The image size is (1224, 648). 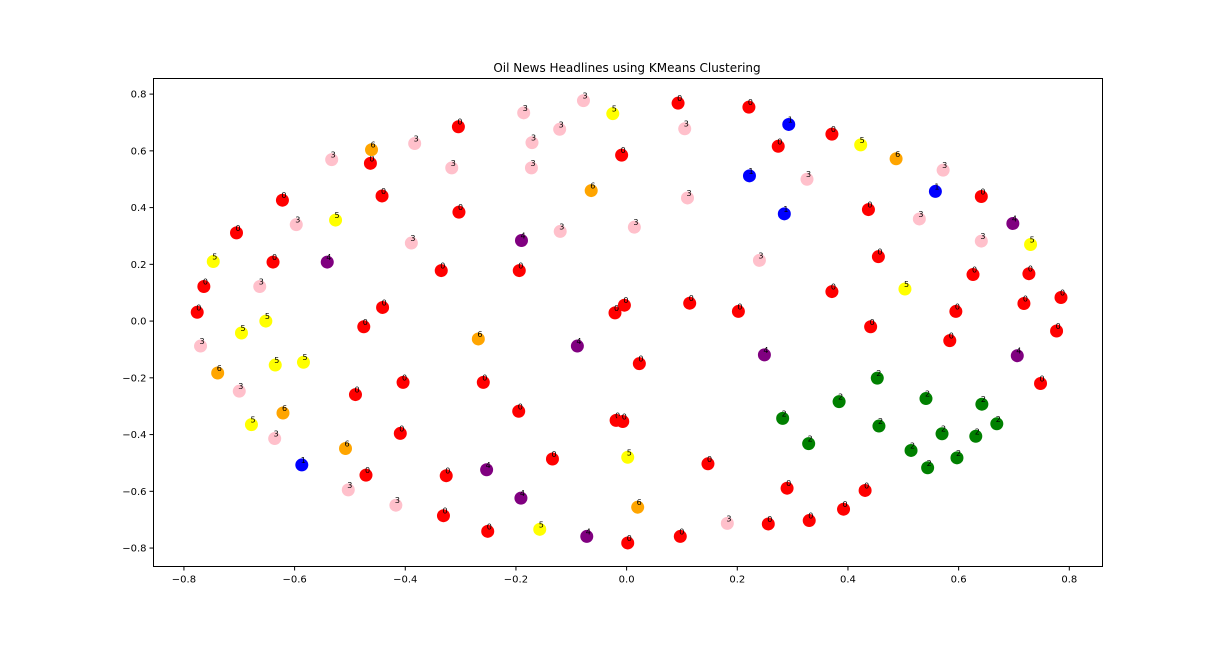 I want to click on y-tick-label: 0.0, so click(x=139, y=322).